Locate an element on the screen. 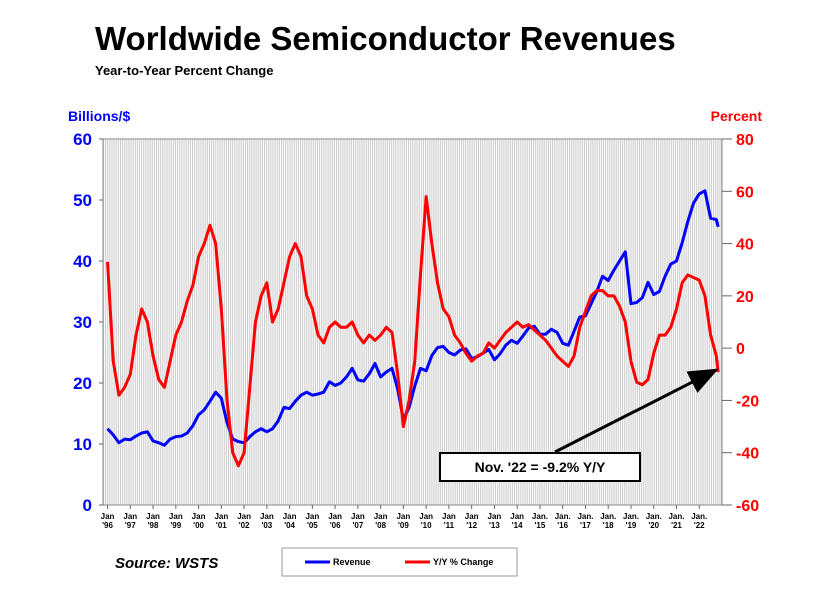  x-tick-label: Jan '03 is located at coordinates (267, 521).